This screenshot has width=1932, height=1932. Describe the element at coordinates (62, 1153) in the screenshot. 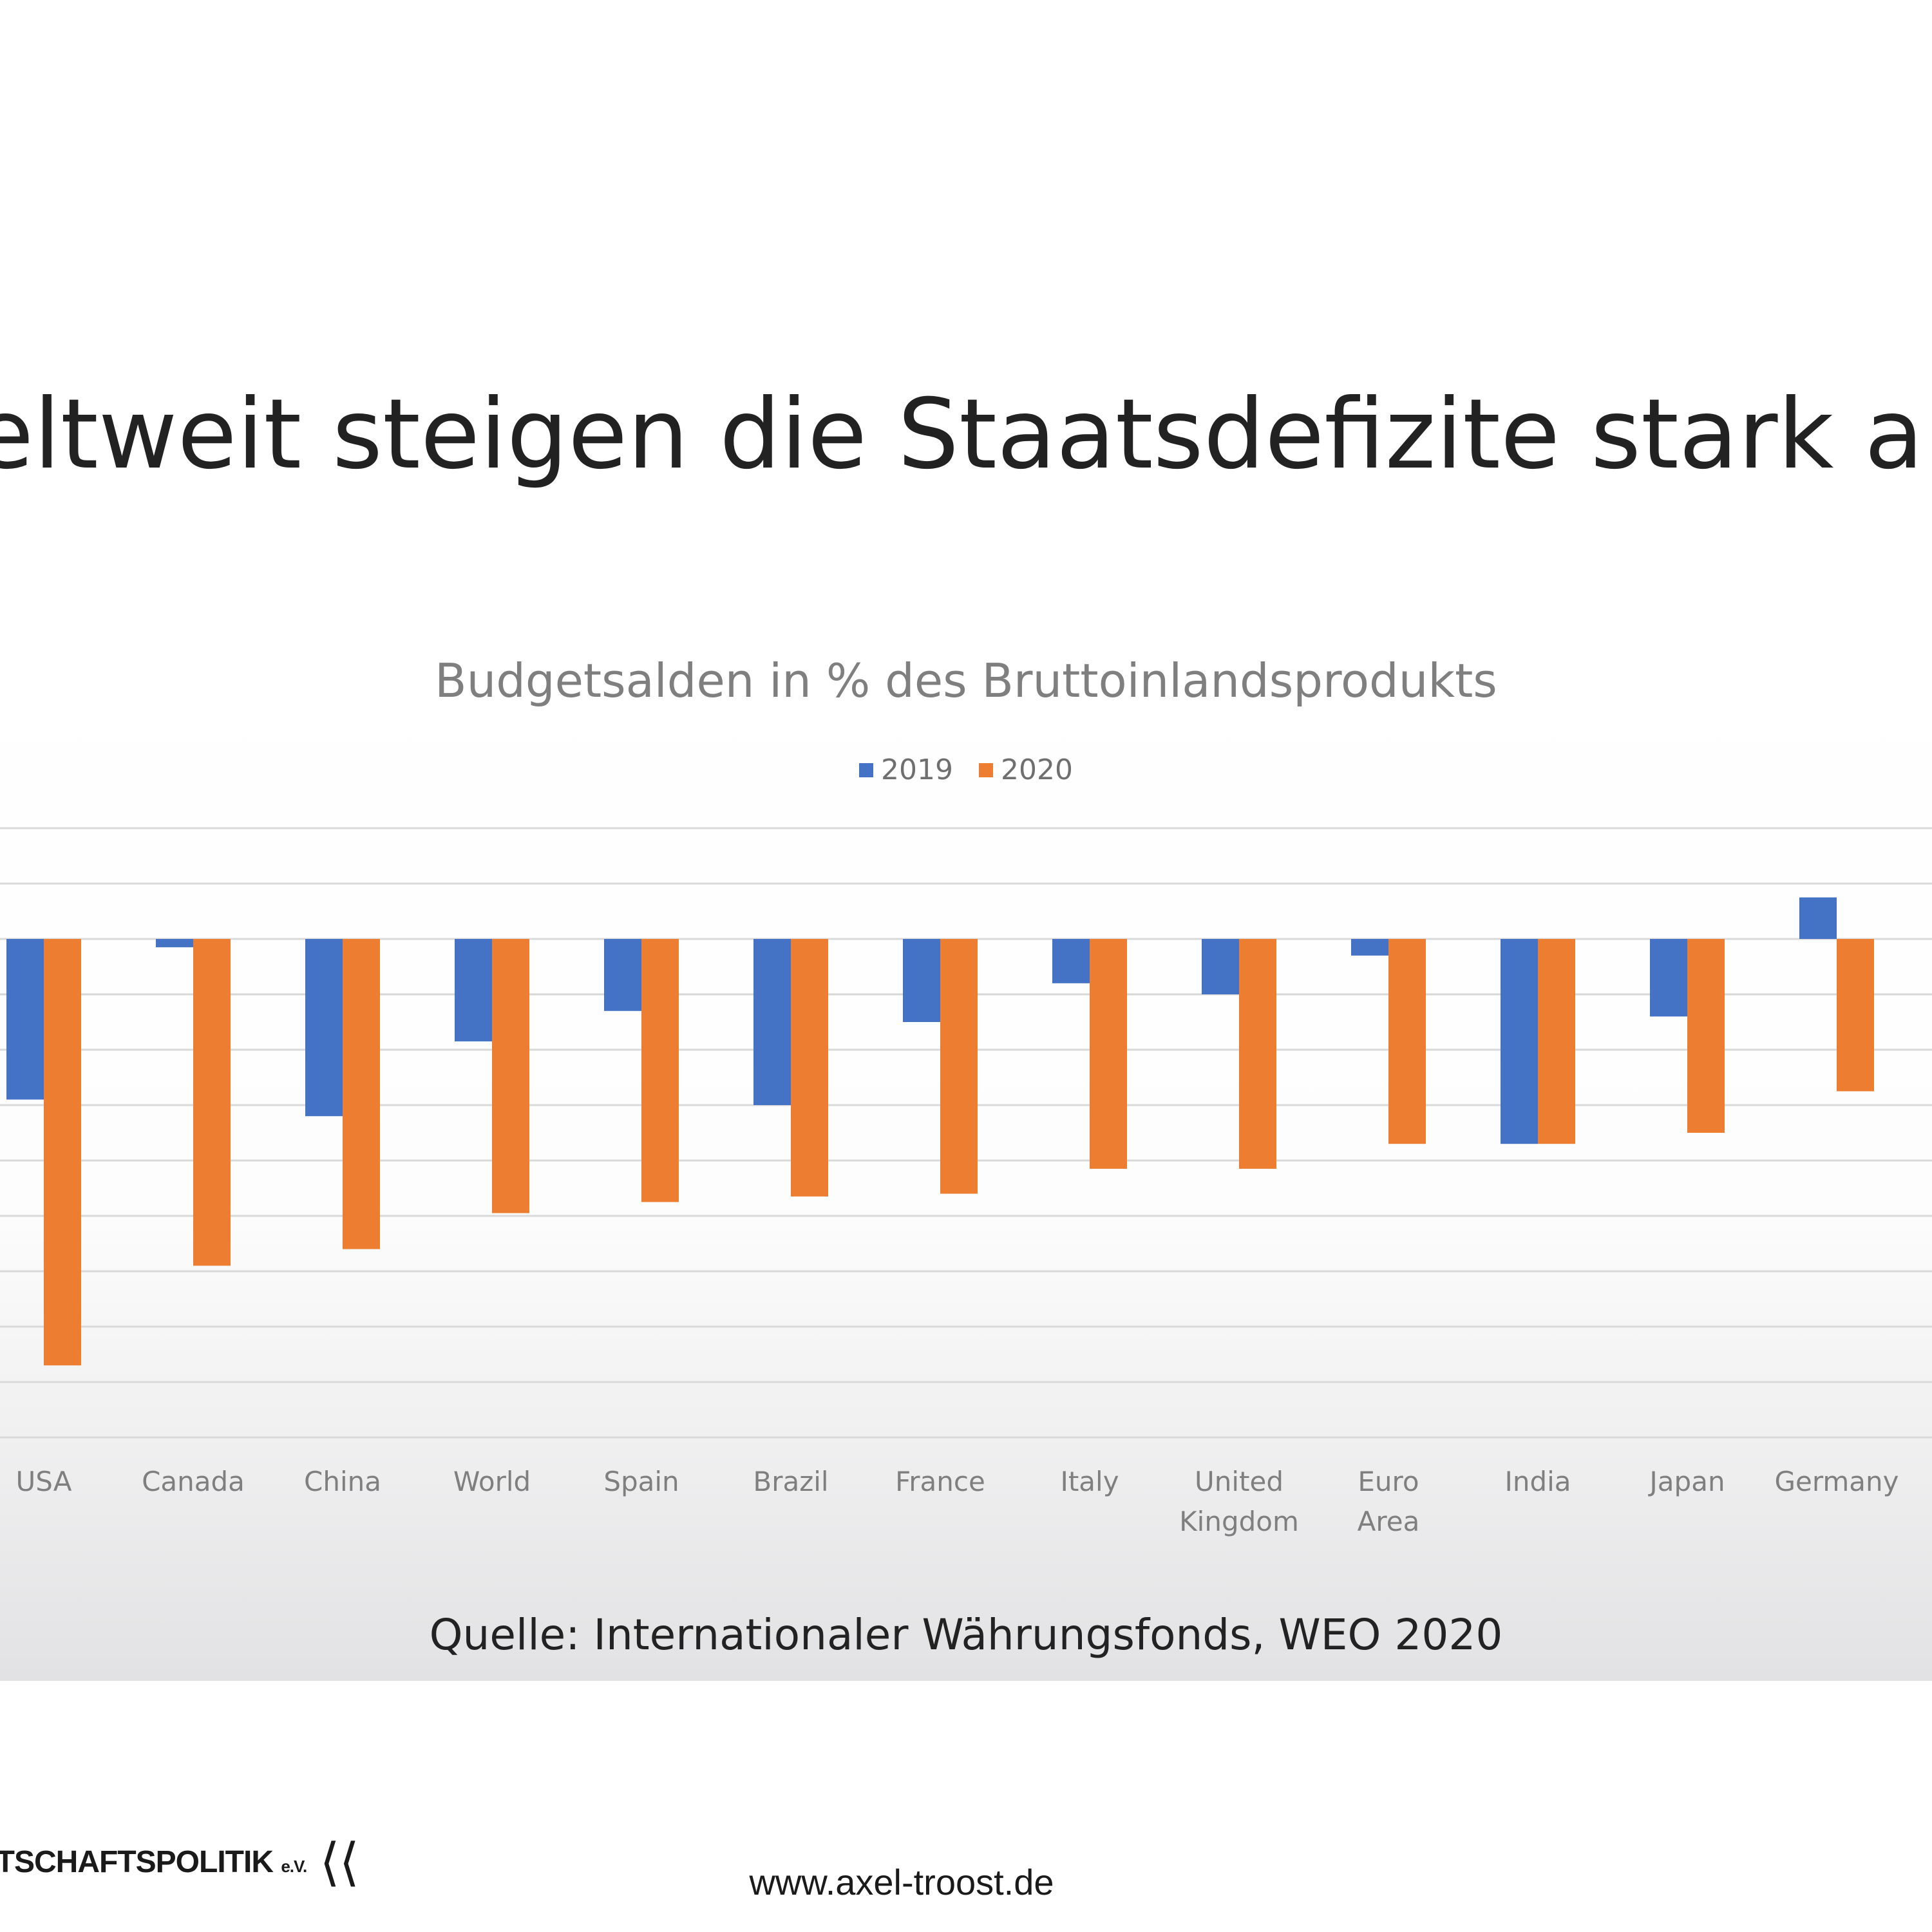

I see `bar-2020-usa` at that location.